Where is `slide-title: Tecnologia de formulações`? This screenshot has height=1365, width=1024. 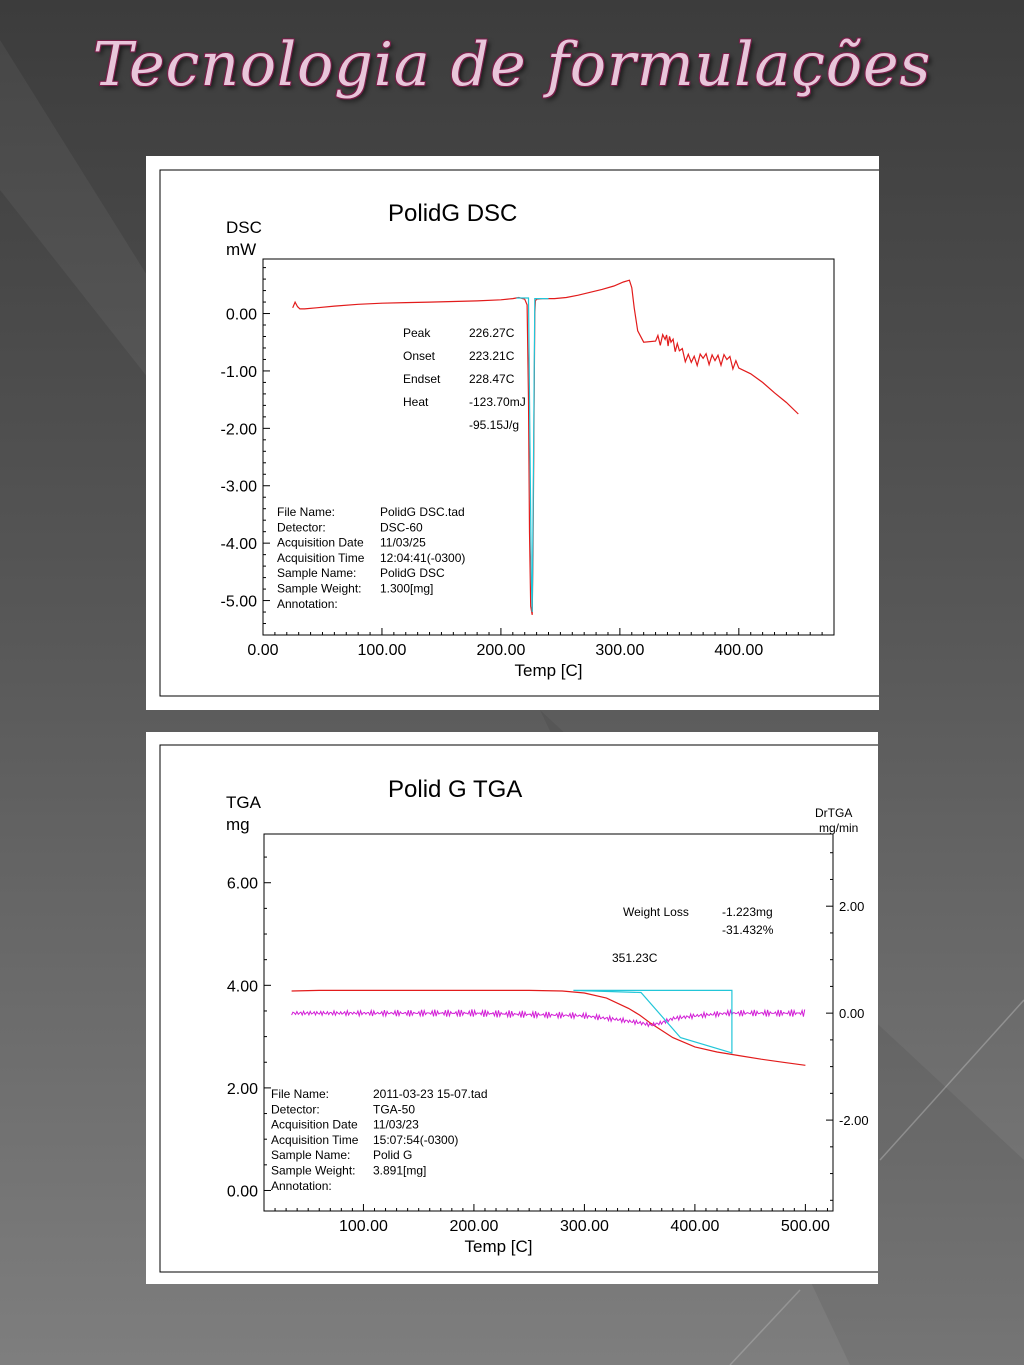 slide-title: Tecnologia de formulações is located at coordinates (512, 65).